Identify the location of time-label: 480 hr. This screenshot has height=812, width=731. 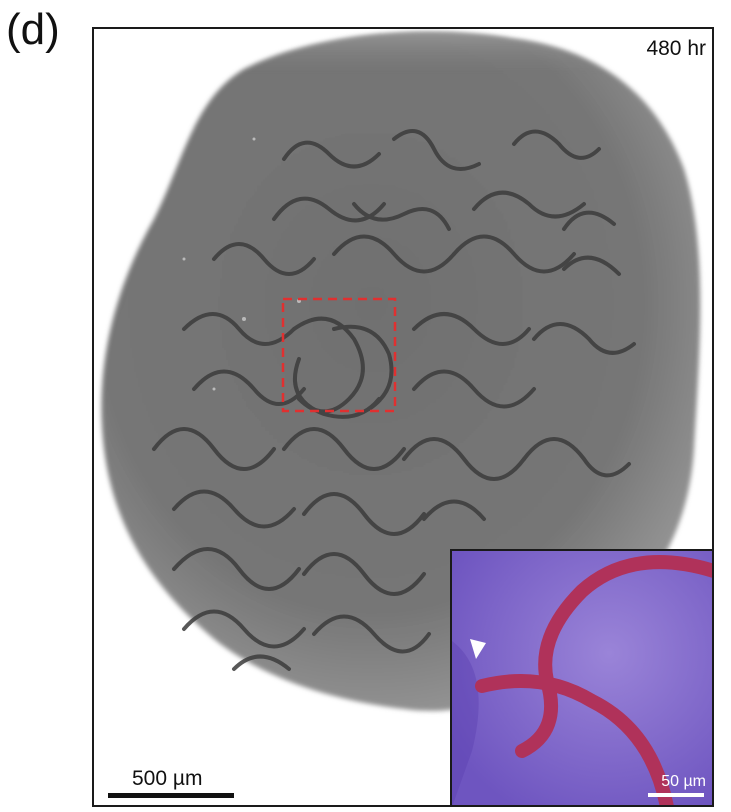
(676, 48).